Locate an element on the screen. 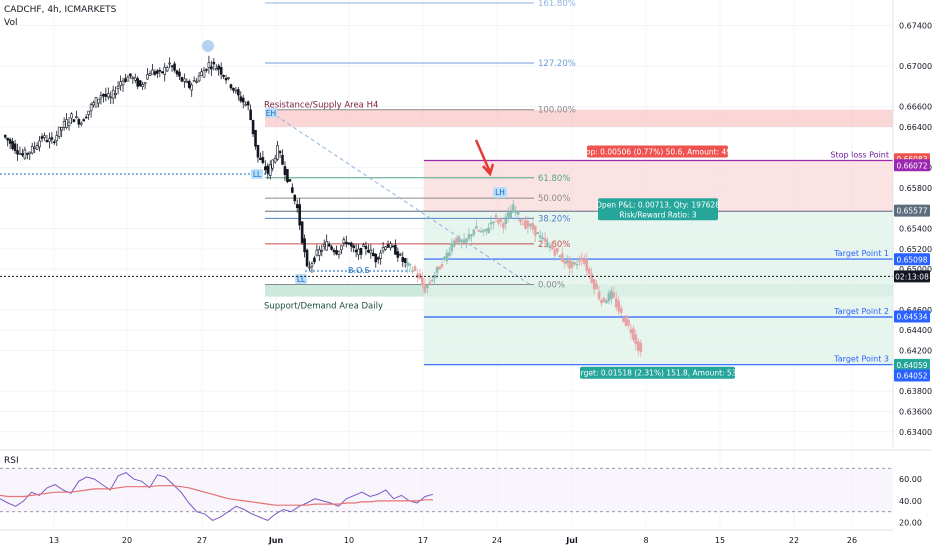 The image size is (932, 550). ll-label-2: LL is located at coordinates (301, 279).